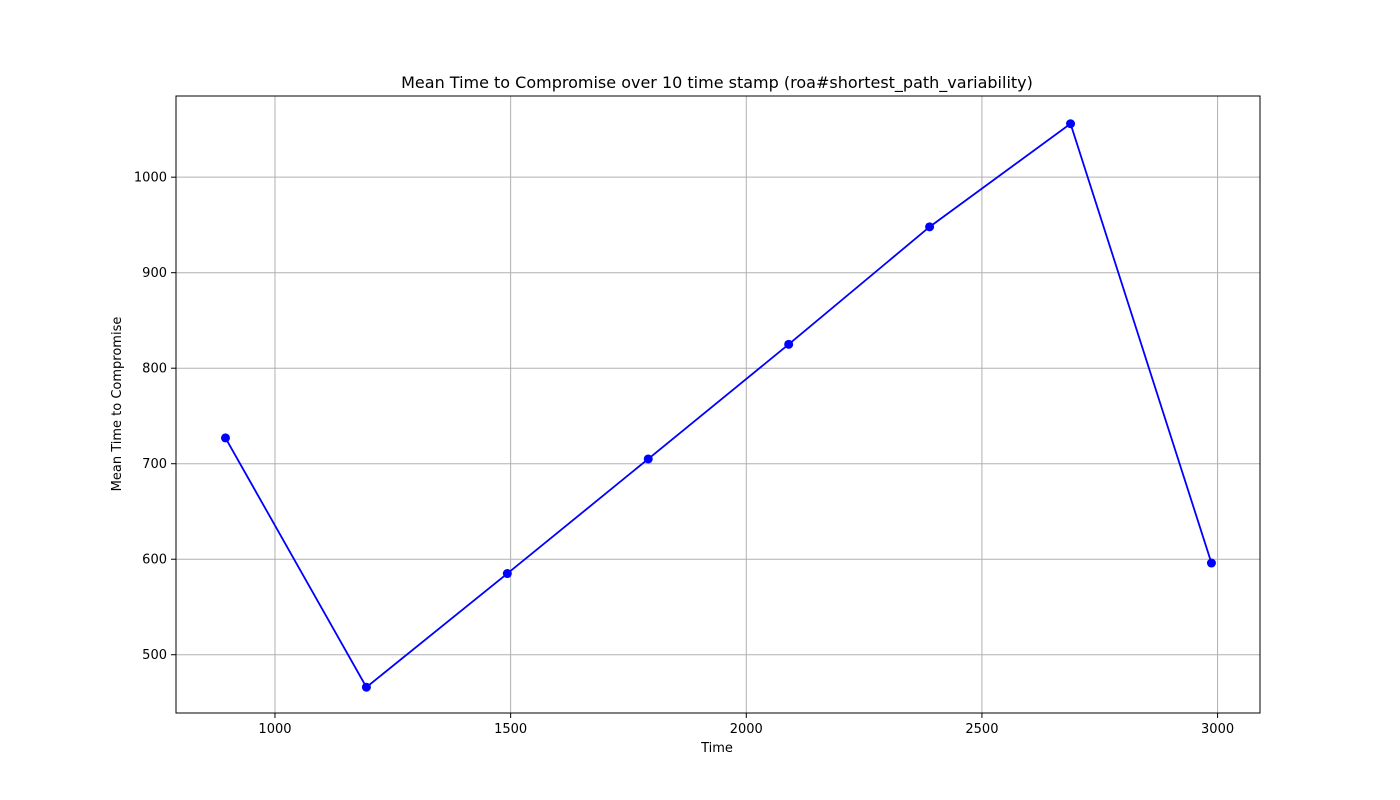  What do you see at coordinates (155, 417) in the screenshot?
I see `y-axis-ticks: 500 600 700 800 900 1000` at bounding box center [155, 417].